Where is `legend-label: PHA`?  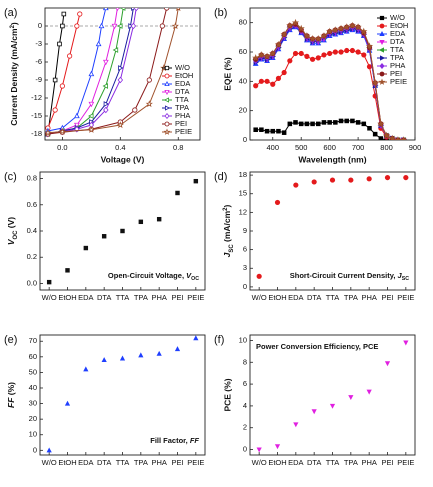
legend-label: PHA is located at coordinates (397, 65).